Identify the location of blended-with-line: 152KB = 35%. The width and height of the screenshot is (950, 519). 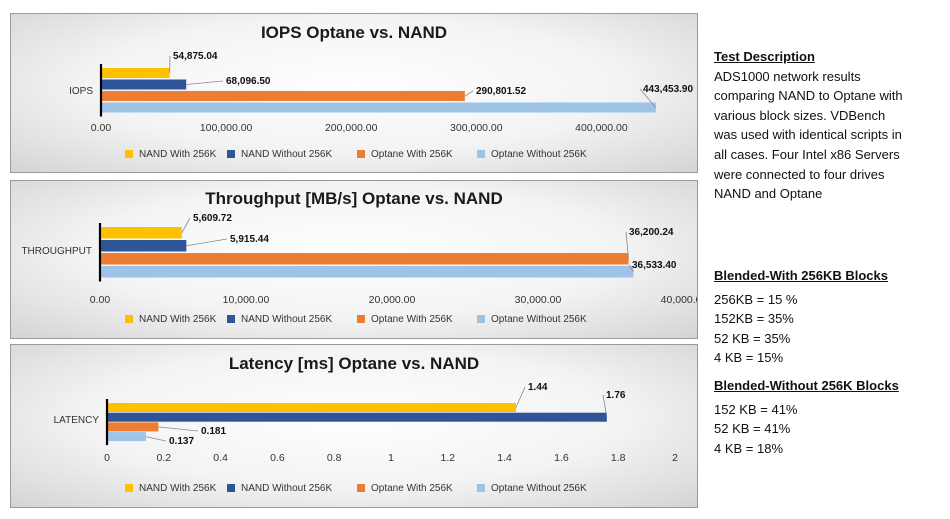
(754, 319).